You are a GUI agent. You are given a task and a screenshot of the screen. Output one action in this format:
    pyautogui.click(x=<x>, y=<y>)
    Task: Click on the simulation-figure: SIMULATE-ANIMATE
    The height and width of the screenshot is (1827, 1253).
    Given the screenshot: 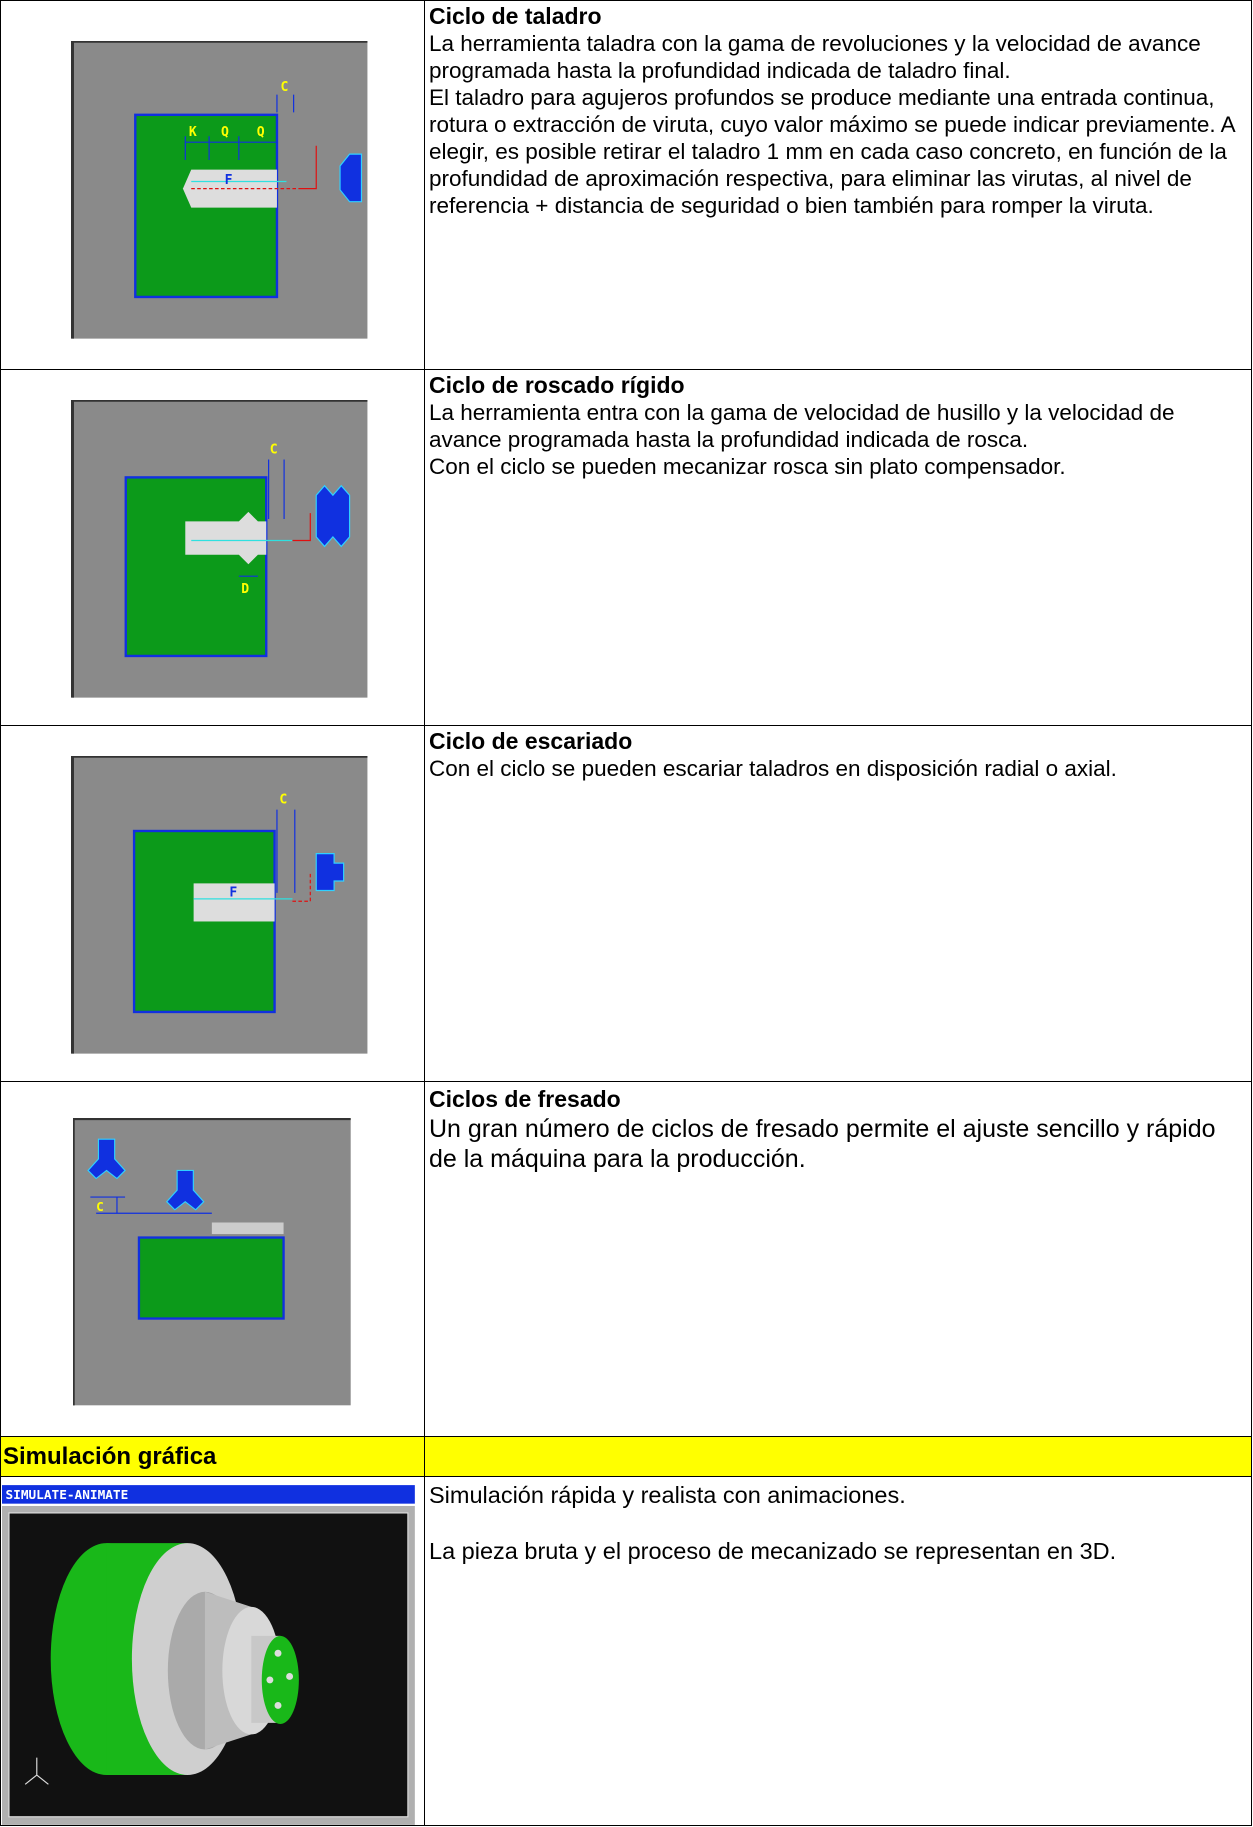 What is the action you would take?
    pyautogui.click(x=208, y=1655)
    